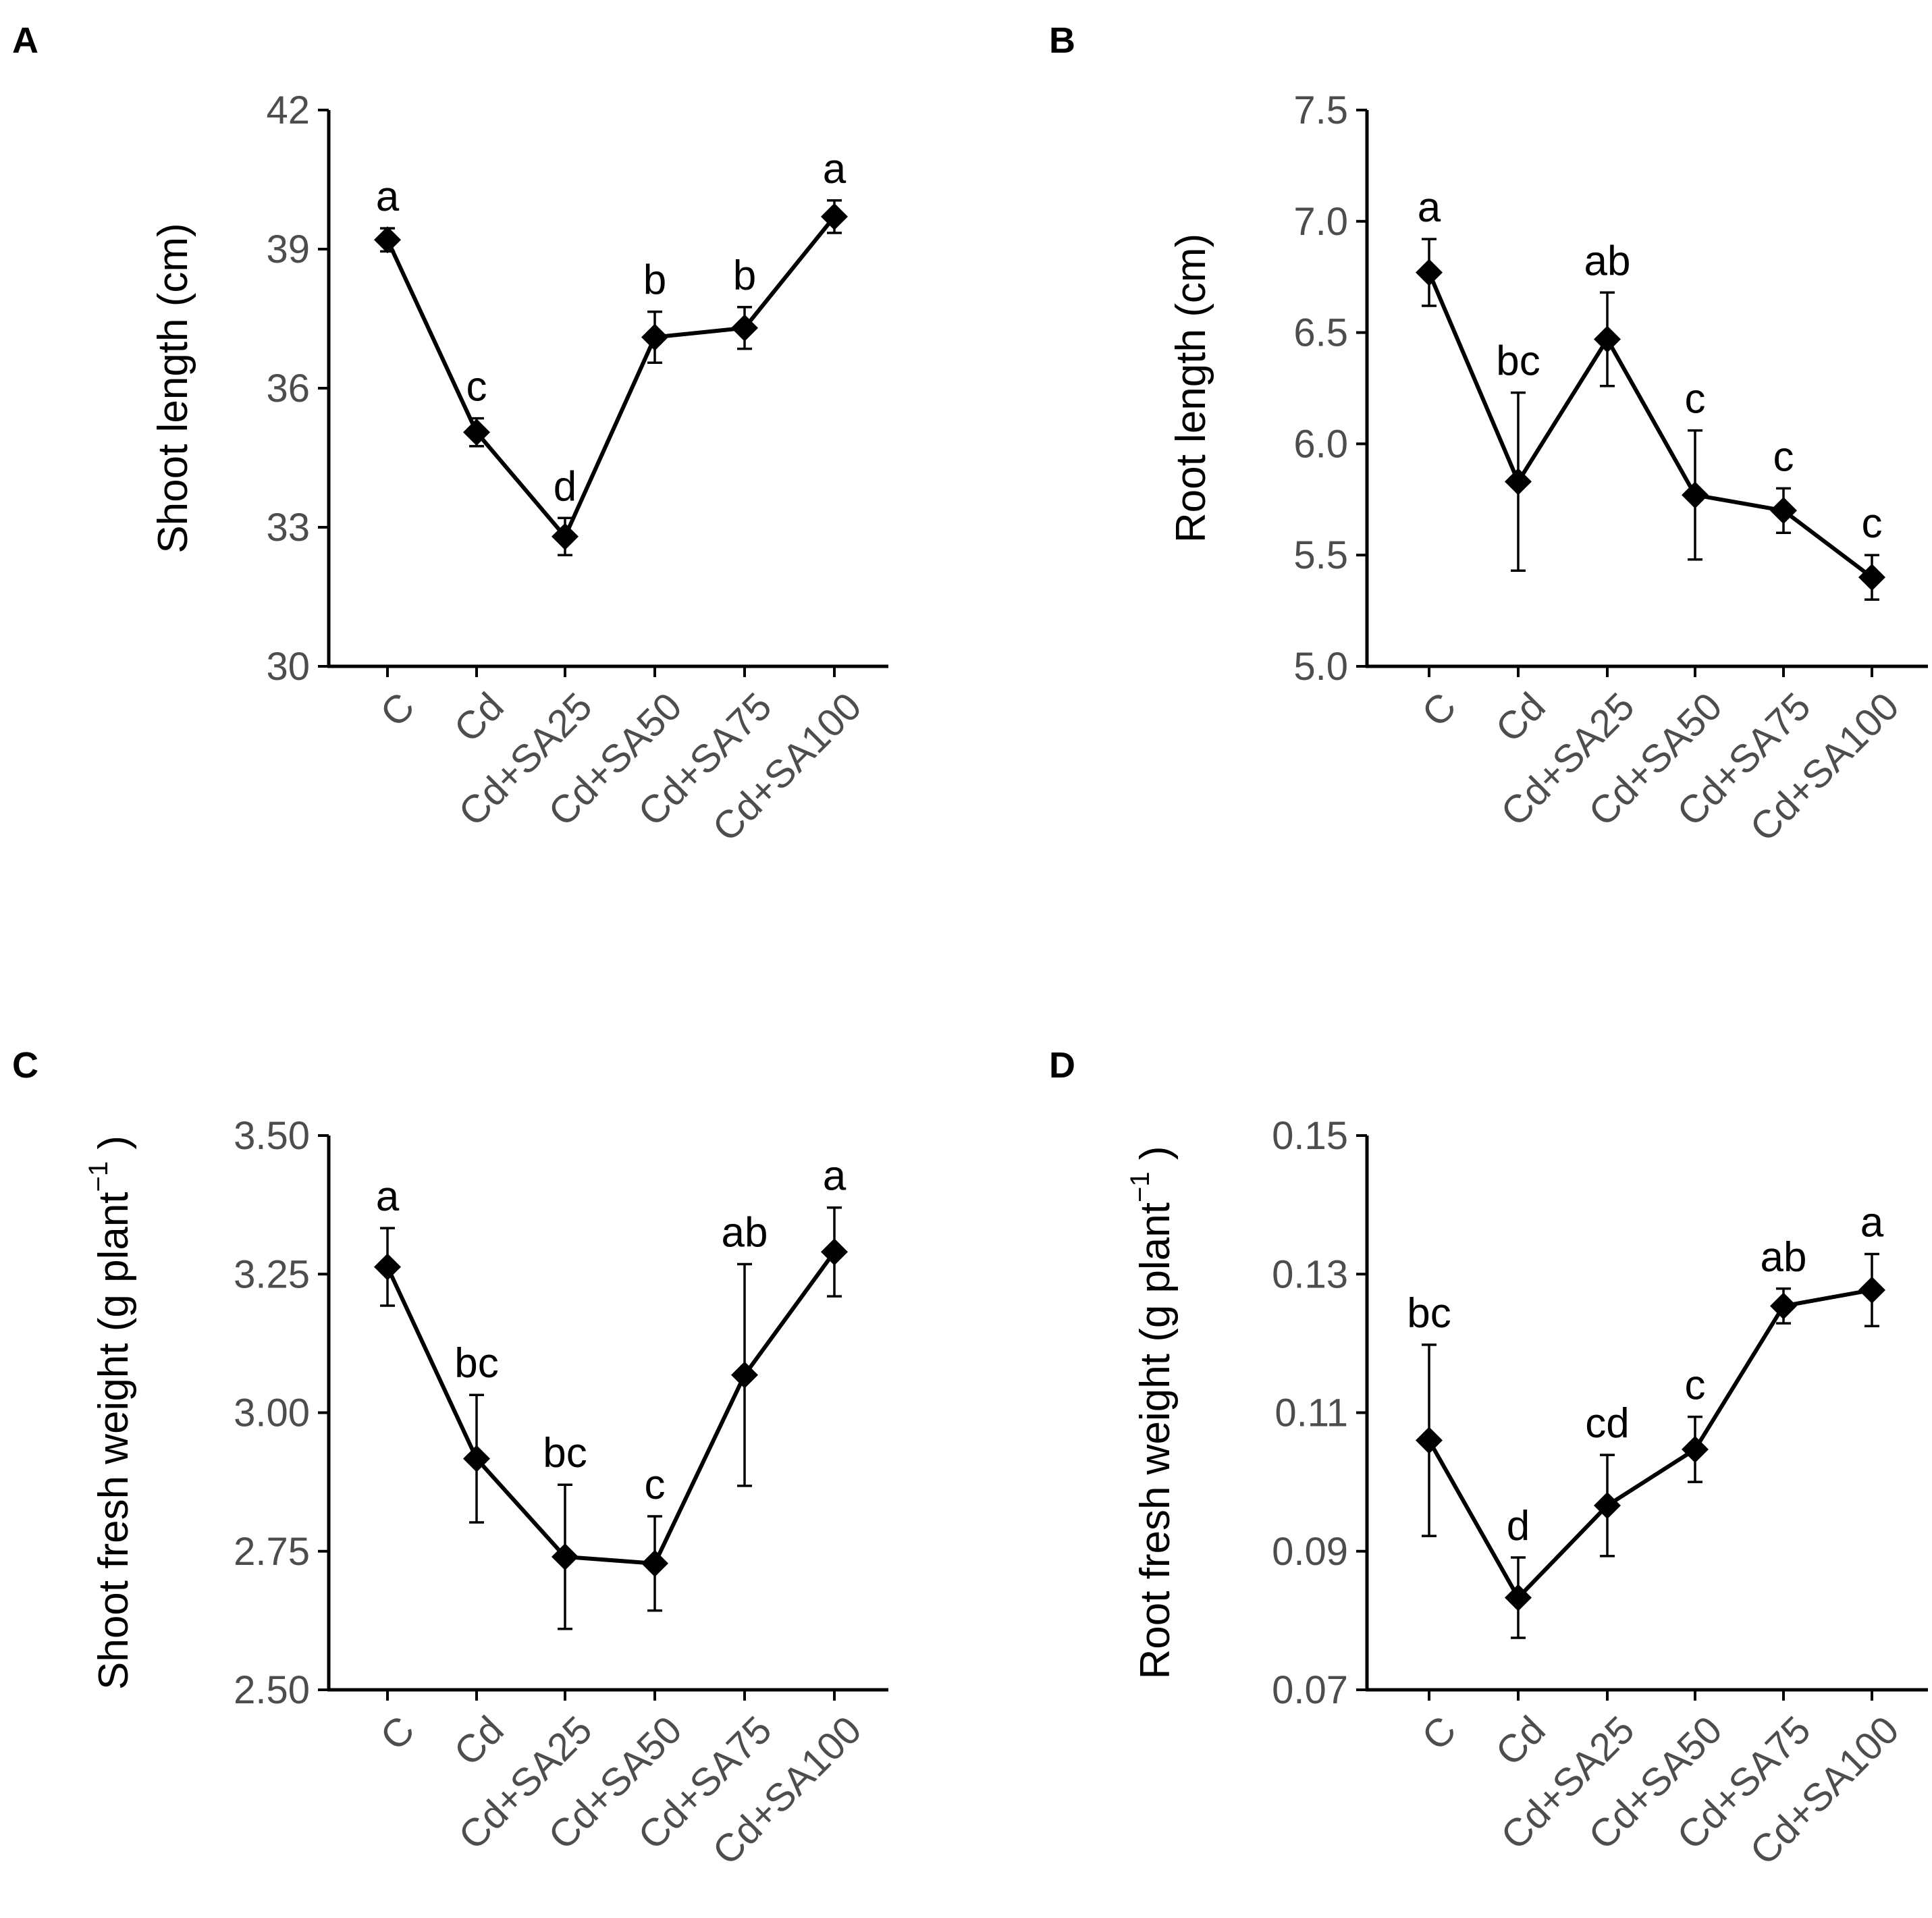 Image resolution: width=1932 pixels, height=1918 pixels. I want to click on y-axis-title: Shoot length (cm), so click(173, 388).